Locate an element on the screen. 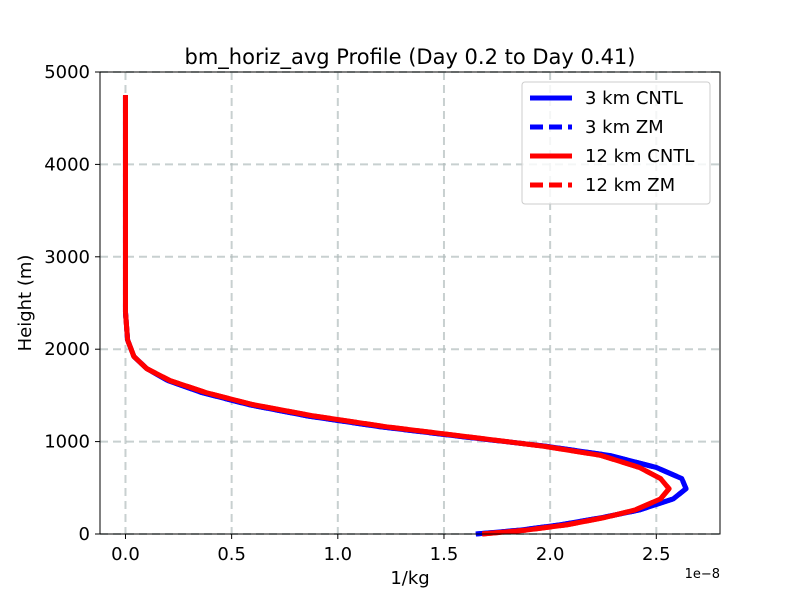 Image resolution: width=800 pixels, height=600 pixels. y-tick-label: 2000 is located at coordinates (67, 349).